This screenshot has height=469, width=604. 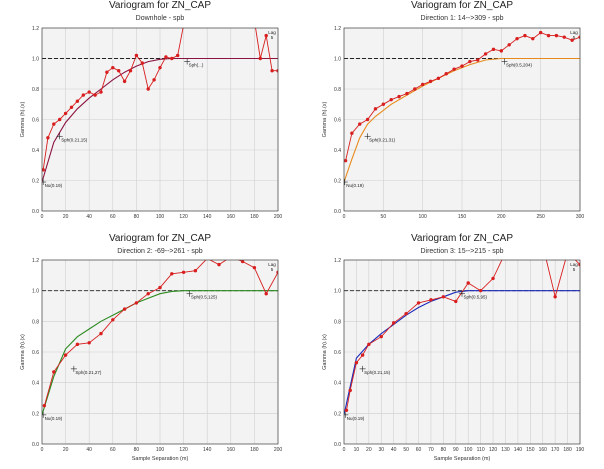 I want to click on y-tick-label: 1.0, so click(x=35, y=60).